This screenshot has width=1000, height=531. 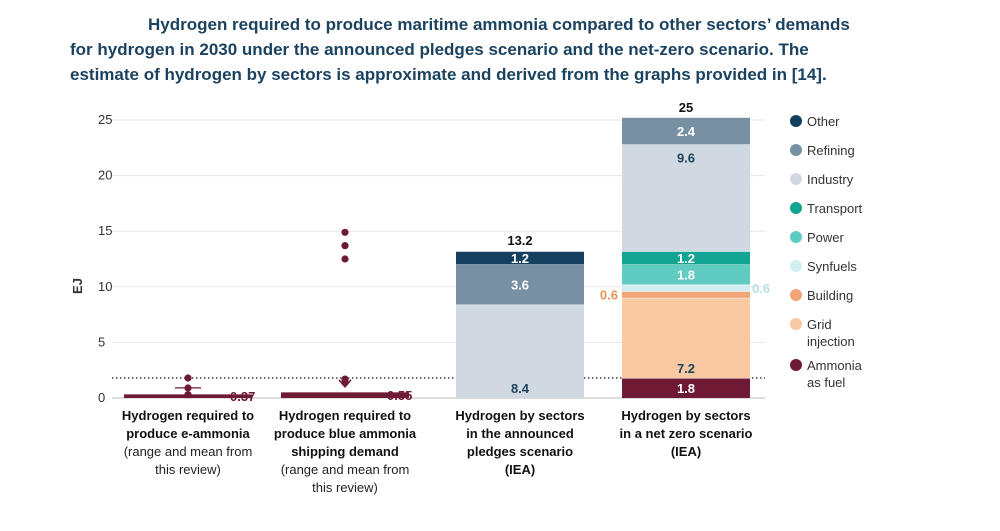 What do you see at coordinates (835, 208) in the screenshot?
I see `legend-label-transport: Transport` at bounding box center [835, 208].